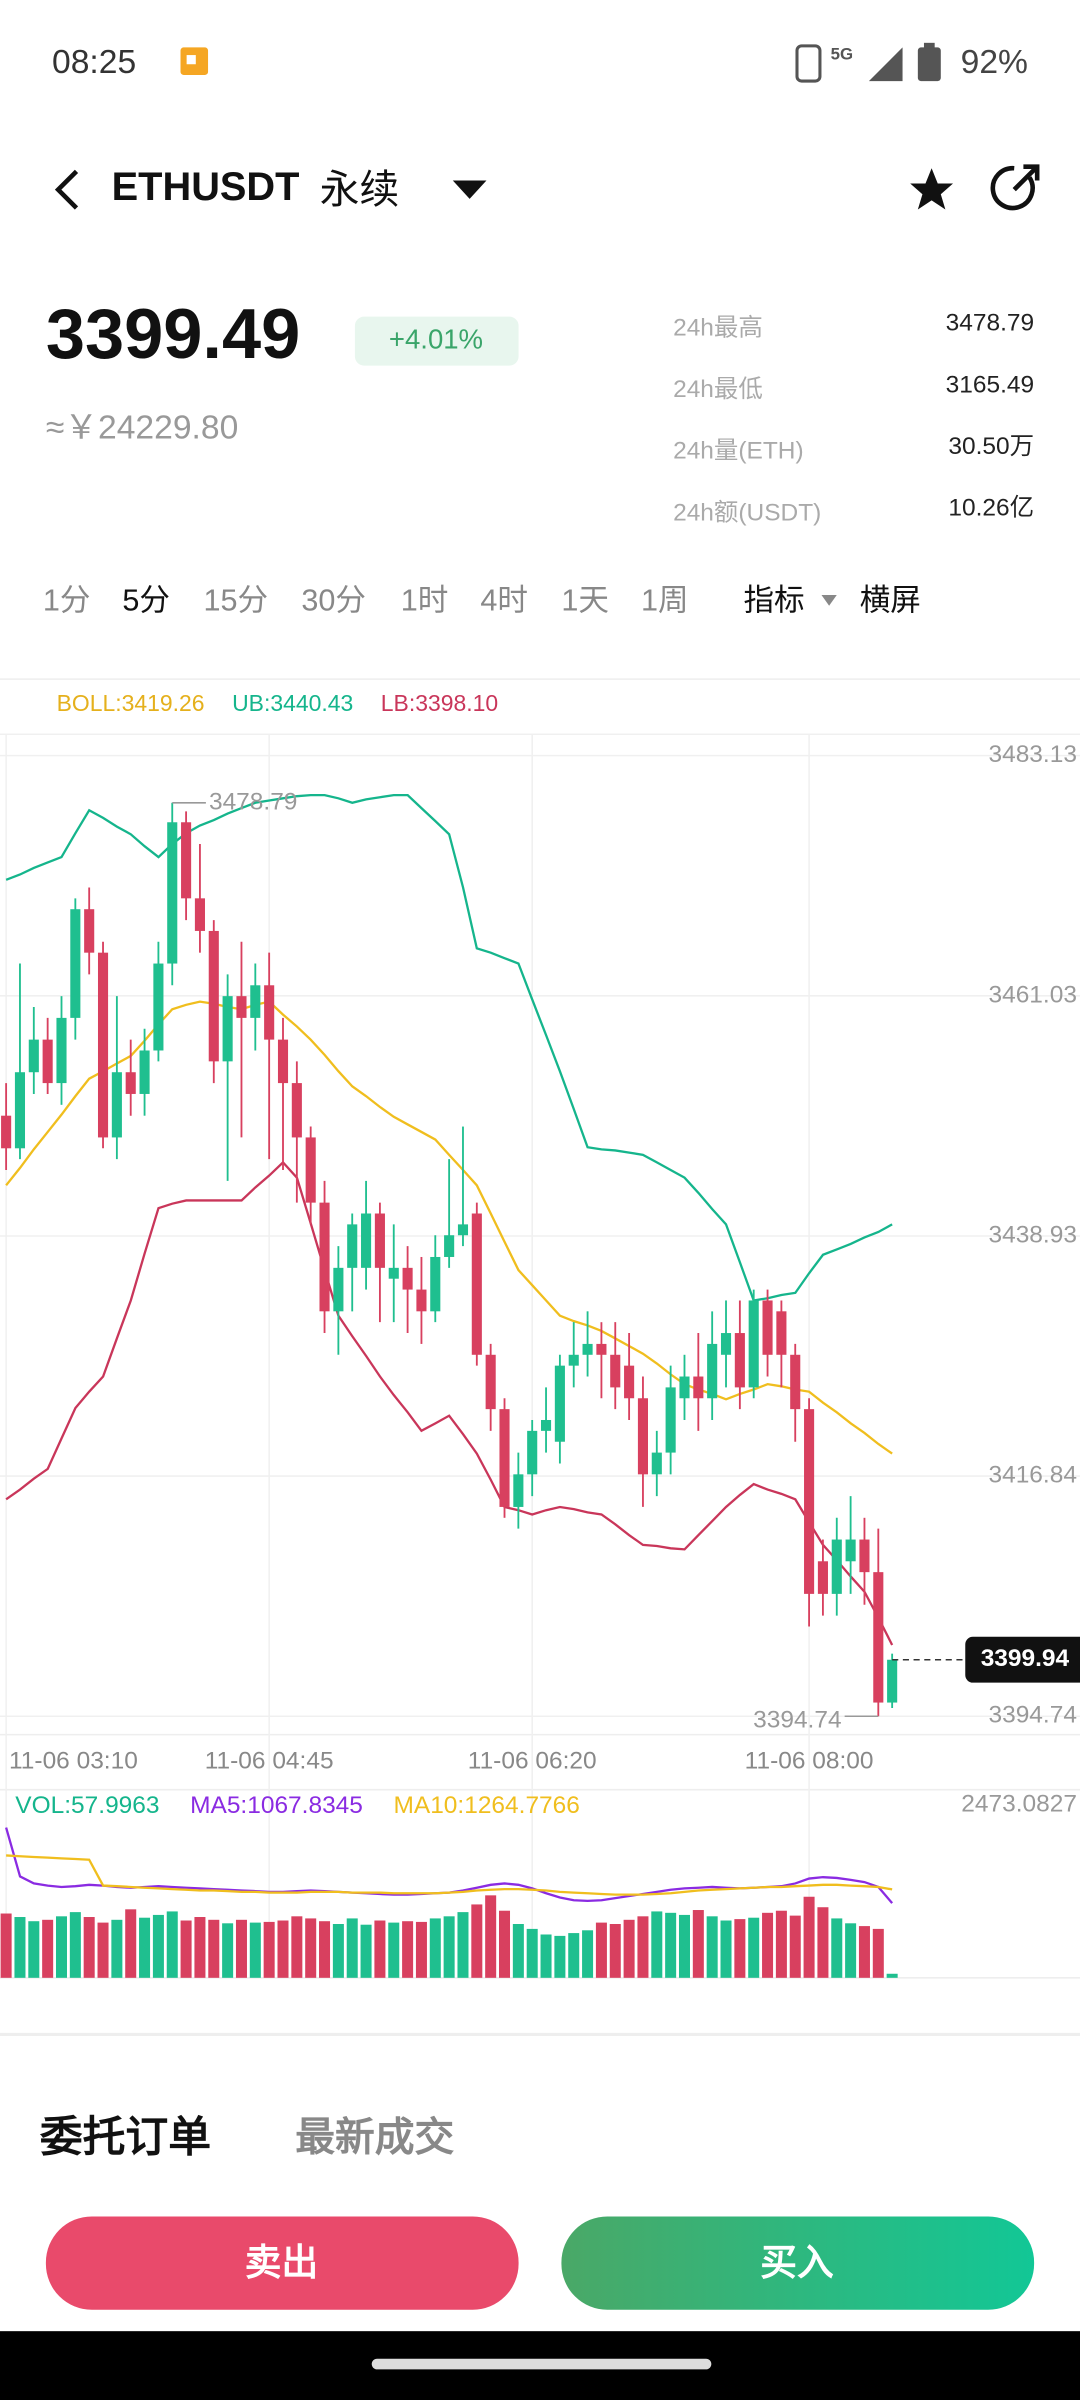 The width and height of the screenshot is (1080, 2400). What do you see at coordinates (1019, 1803) in the screenshot?
I see `volume-tick-label: 2473.0827` at bounding box center [1019, 1803].